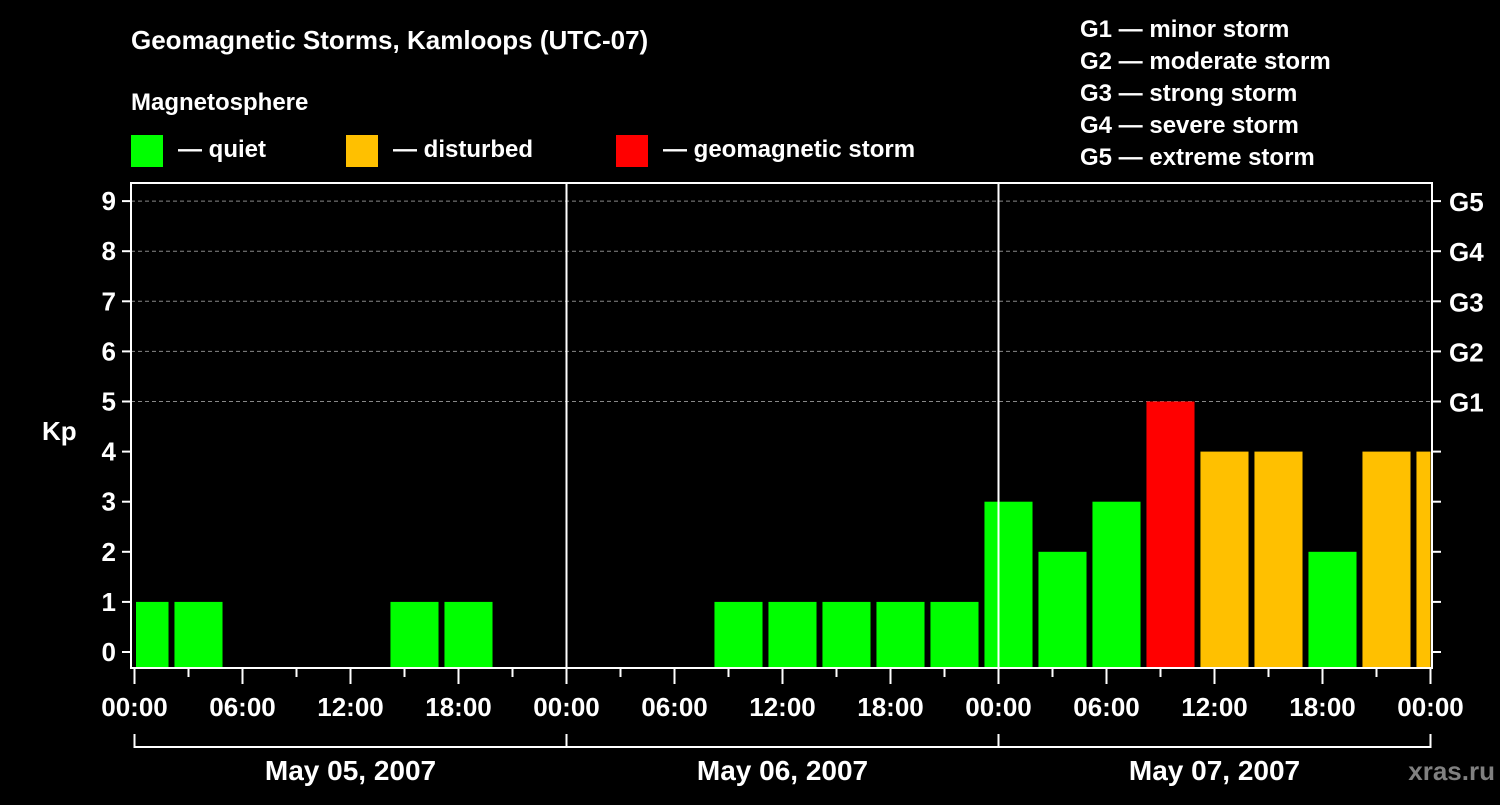 The width and height of the screenshot is (1500, 805). I want to click on storm-scale-item: G5 — extreme storm, so click(1197, 157).